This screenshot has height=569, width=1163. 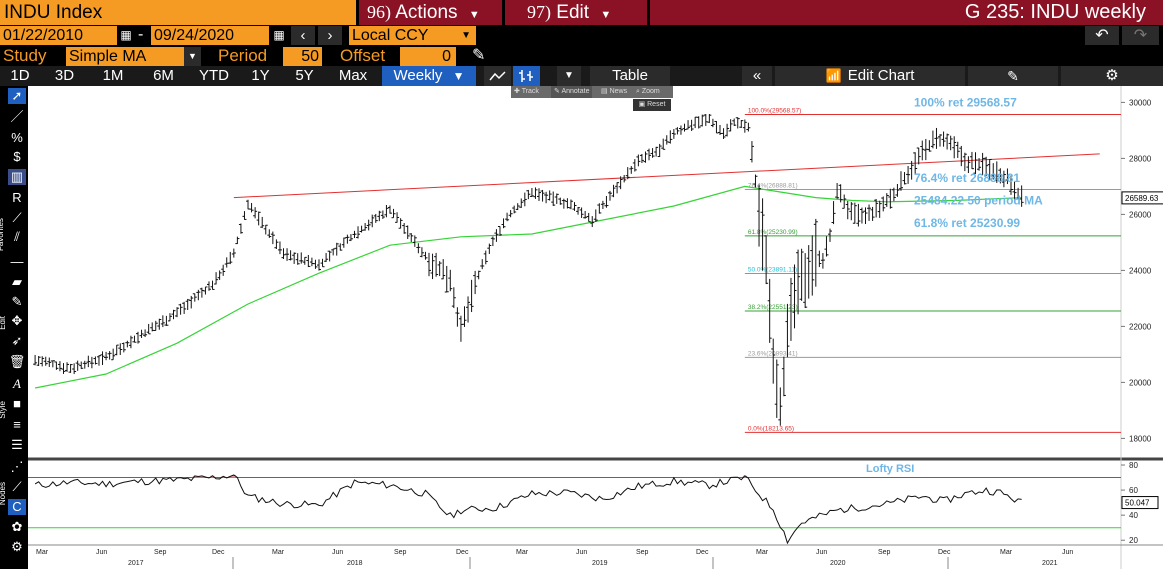 I want to click on x-year-label: 2021, so click(x=1050, y=563).